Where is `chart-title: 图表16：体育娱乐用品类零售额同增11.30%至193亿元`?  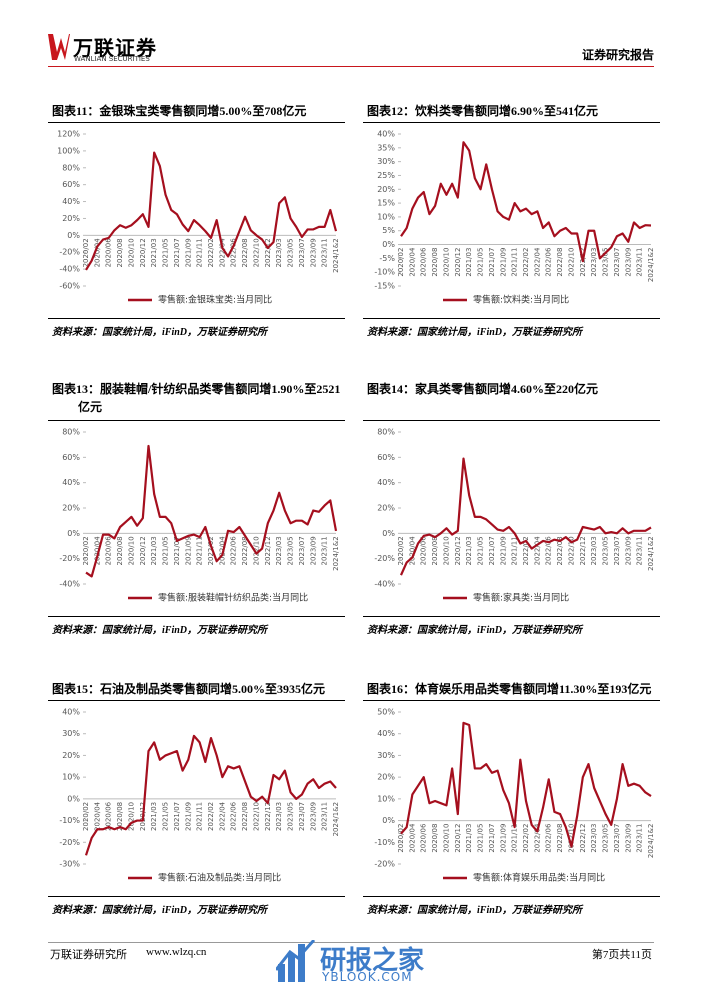
chart-title: 图表16：体育娱乐用品类零售额同增11.30%至193亿元 is located at coordinates (509, 689).